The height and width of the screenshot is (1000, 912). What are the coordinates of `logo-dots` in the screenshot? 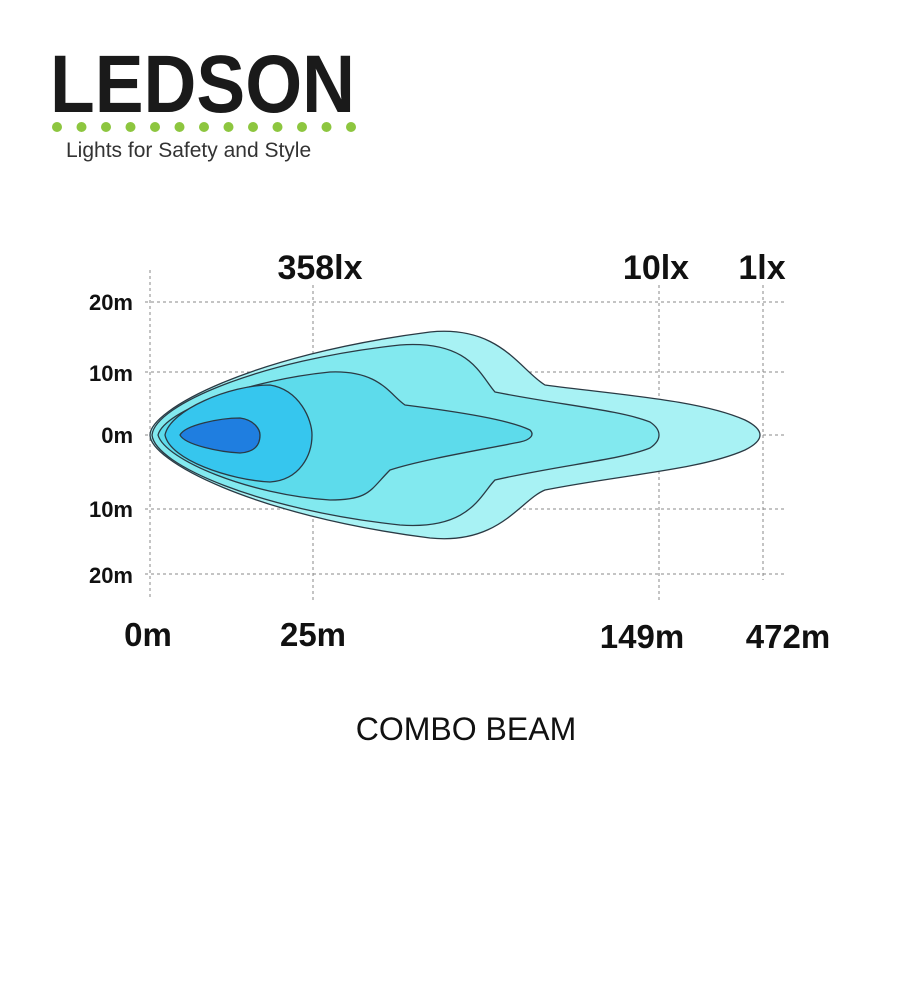 It's located at (204, 127).